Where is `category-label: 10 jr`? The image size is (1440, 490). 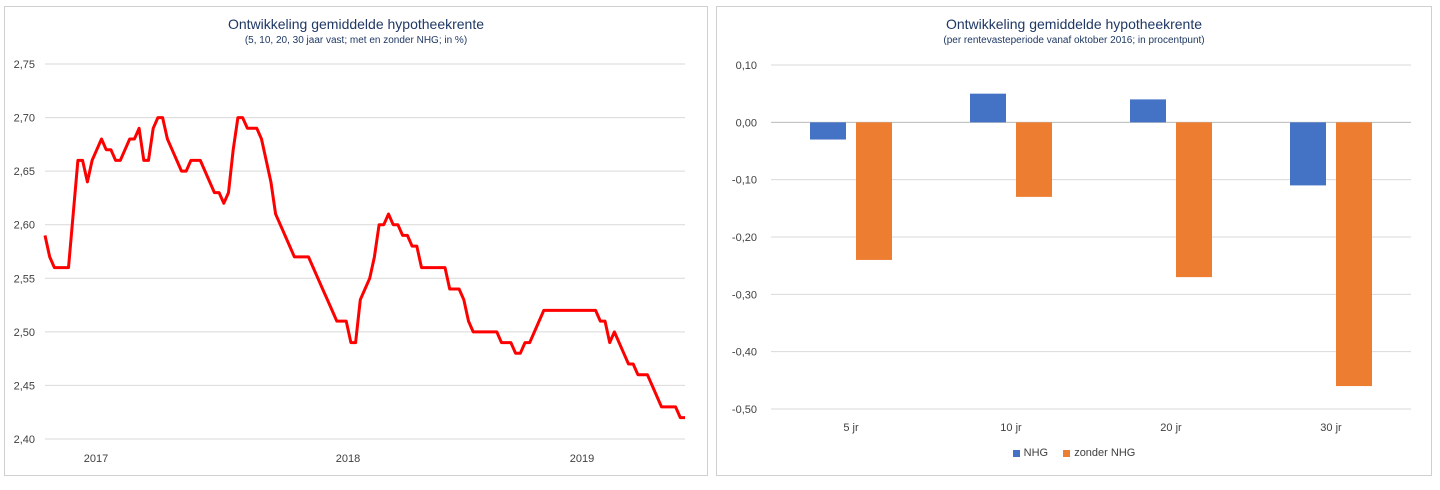 category-label: 10 jr is located at coordinates (1011, 428).